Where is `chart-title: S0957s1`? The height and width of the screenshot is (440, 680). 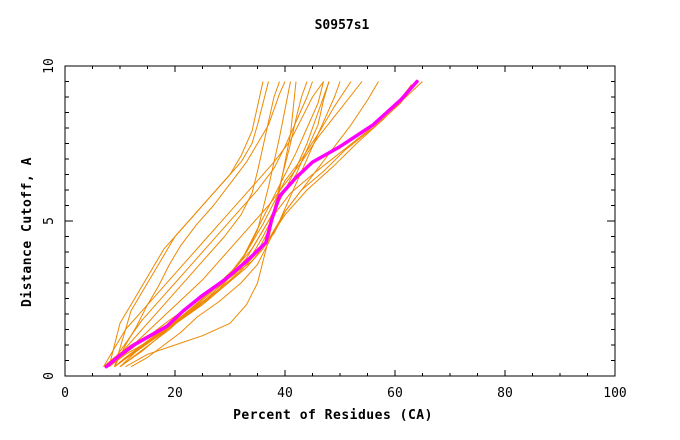 chart-title: S0957s1 is located at coordinates (342, 25).